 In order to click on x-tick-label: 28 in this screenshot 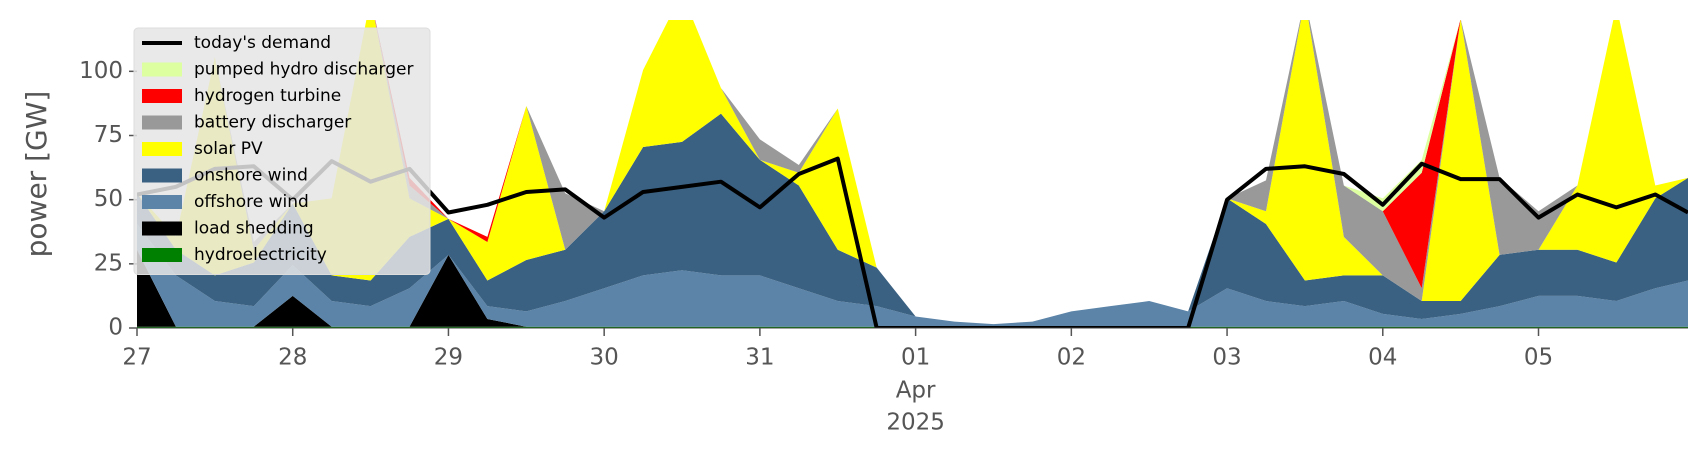, I will do `click(292, 358)`.